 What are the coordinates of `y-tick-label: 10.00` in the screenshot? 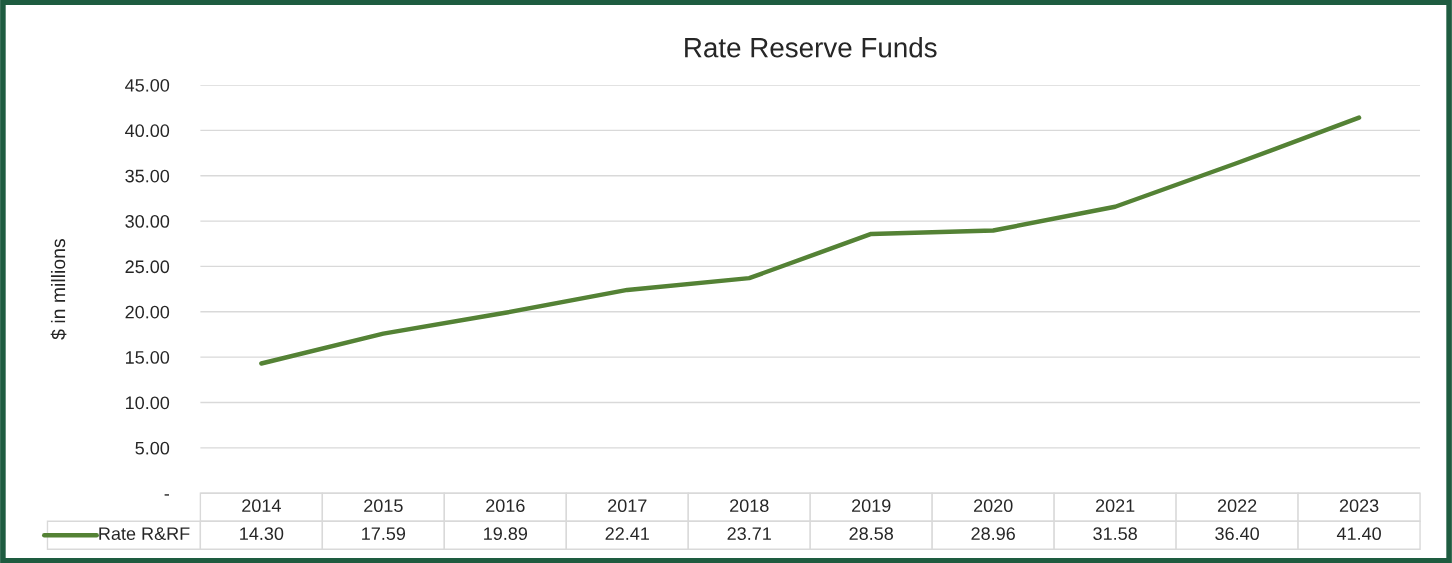 It's located at (148, 403).